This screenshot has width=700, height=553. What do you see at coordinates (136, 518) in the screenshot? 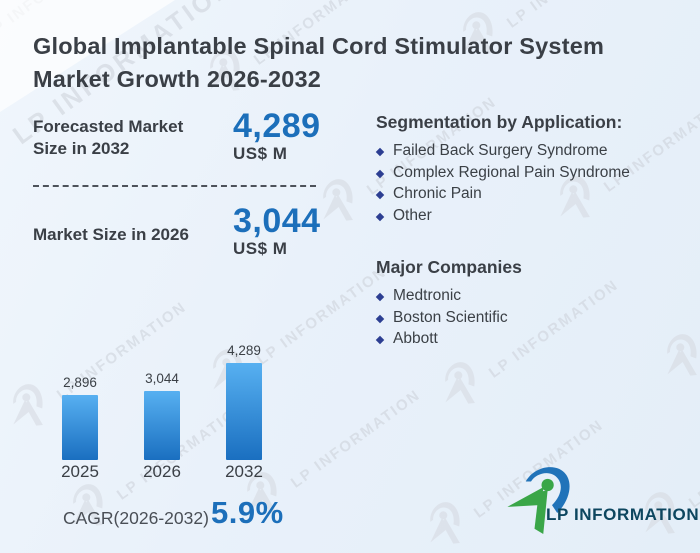
I see `cagr-label: CAGR(2026-2032)` at bounding box center [136, 518].